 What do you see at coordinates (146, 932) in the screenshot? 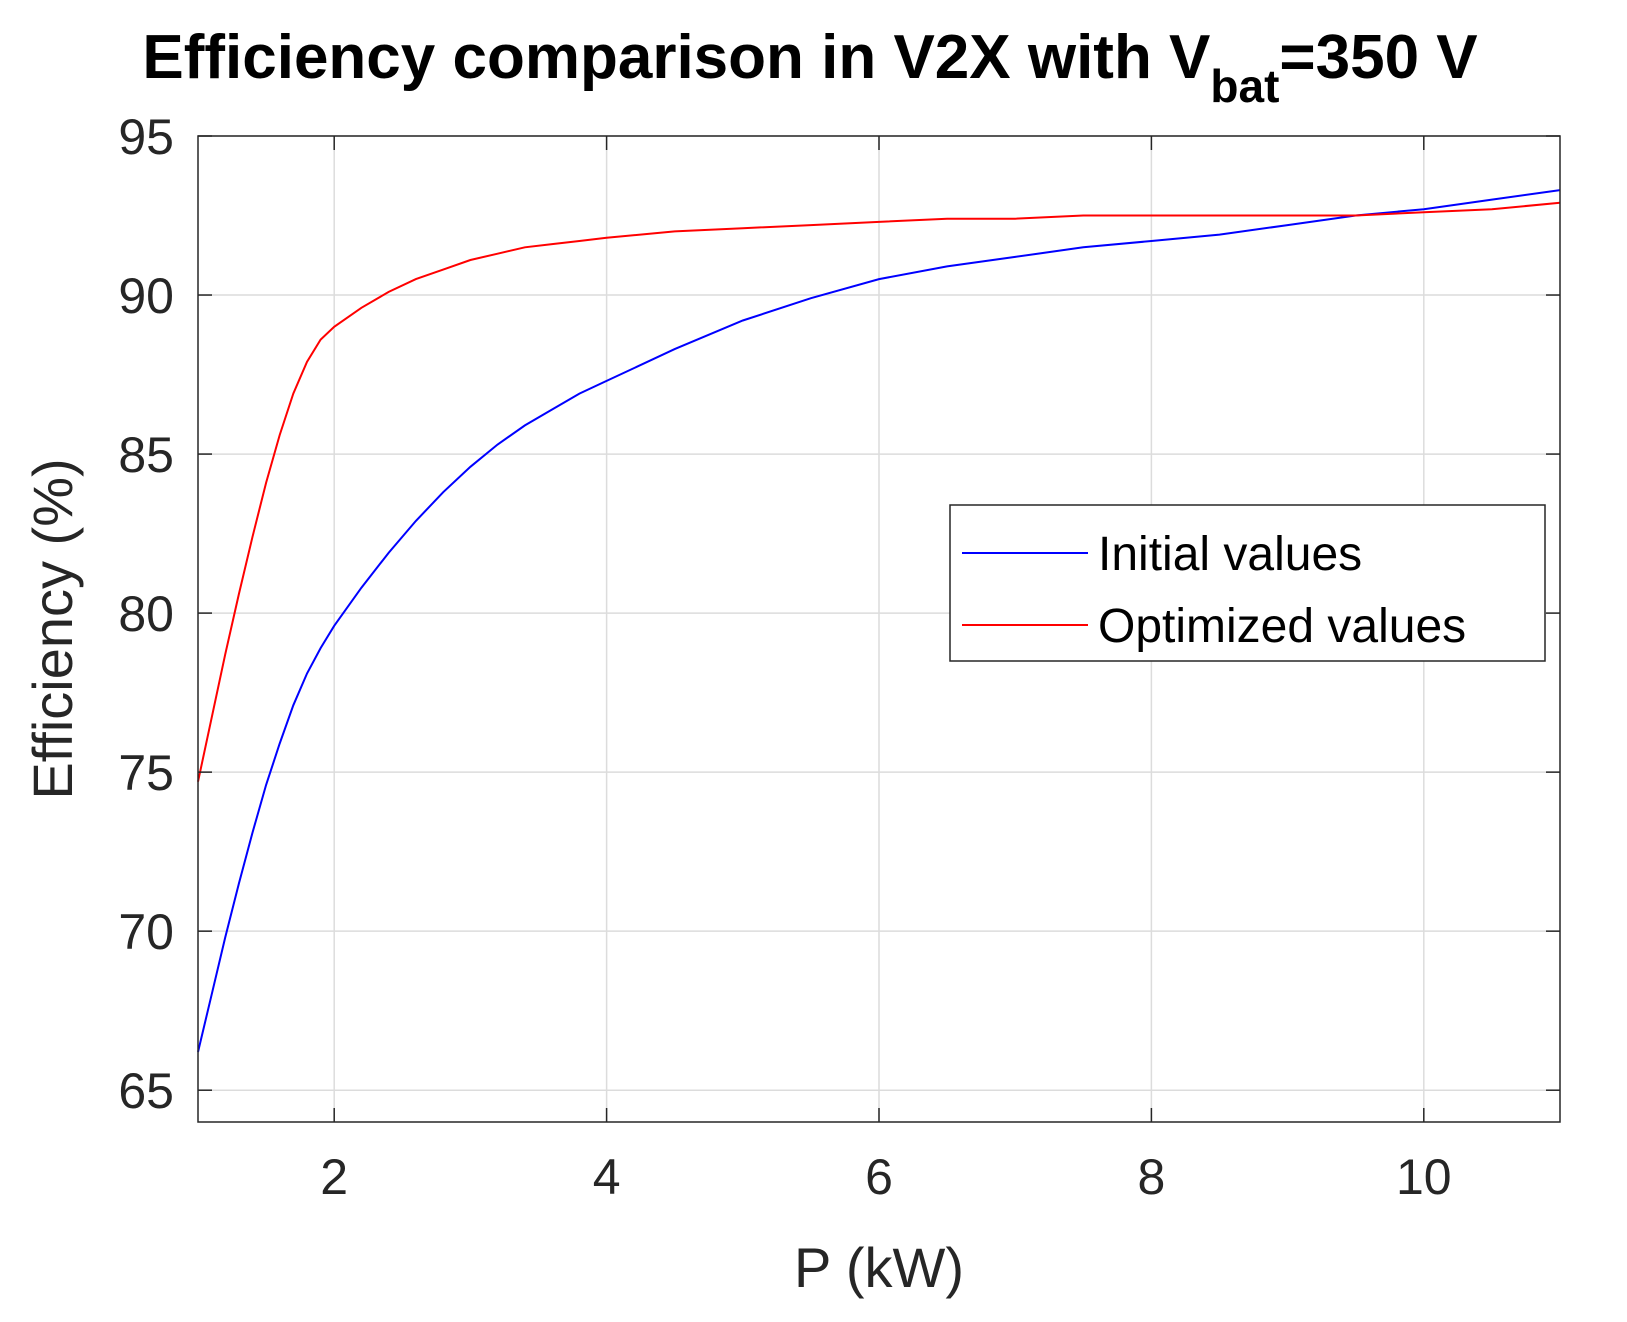
I see `y-tick-label: 70` at bounding box center [146, 932].